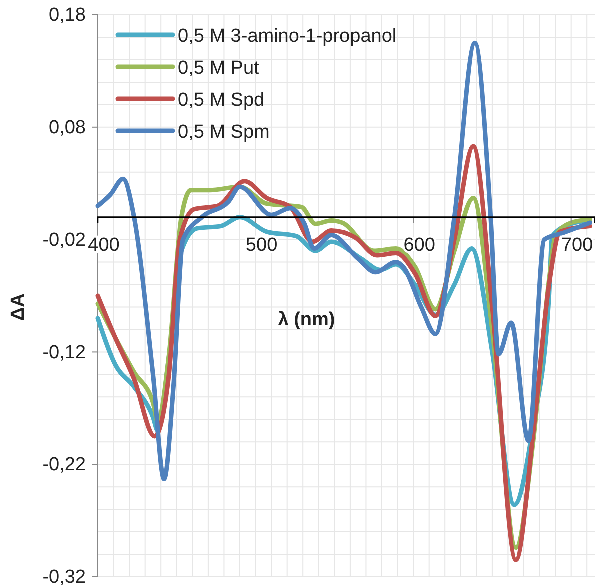 This screenshot has width=595, height=585. I want to click on legend-label: 0,5 M Spm, so click(224, 132).